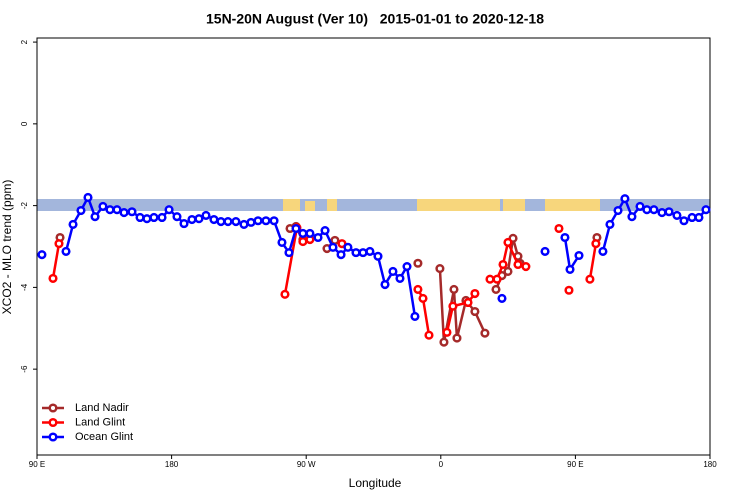 This screenshot has width=750, height=500. I want to click on y-tick-label: 2, so click(24, 41).